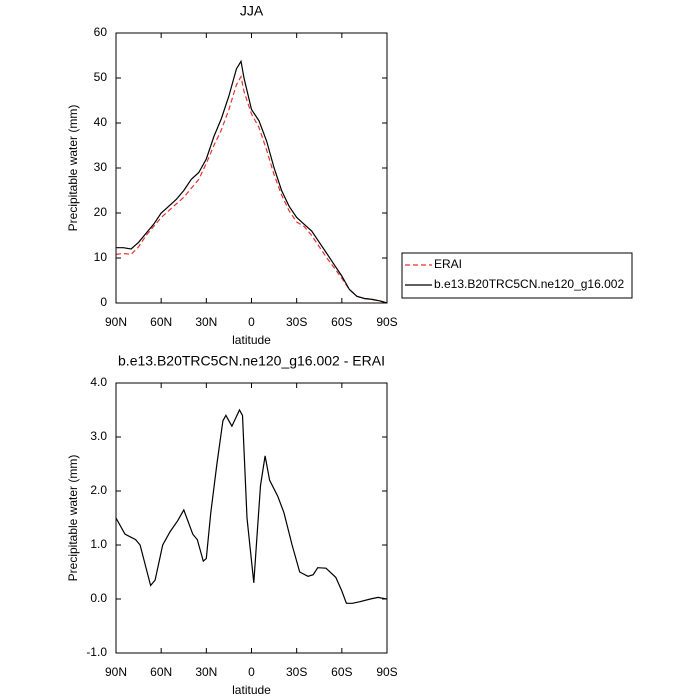  Describe the element at coordinates (98, 436) in the screenshot. I see `y-tick-label: 3.0` at that location.